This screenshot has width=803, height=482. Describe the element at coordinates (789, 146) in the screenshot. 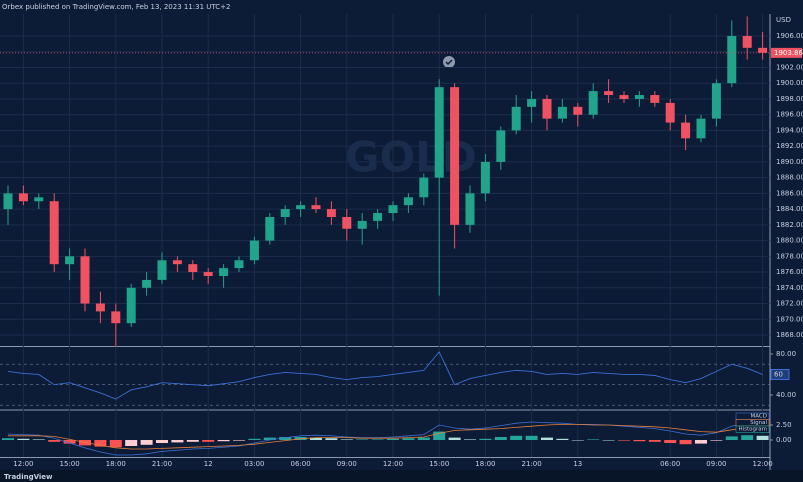

I see `y-tick-label: 1892.00` at that location.